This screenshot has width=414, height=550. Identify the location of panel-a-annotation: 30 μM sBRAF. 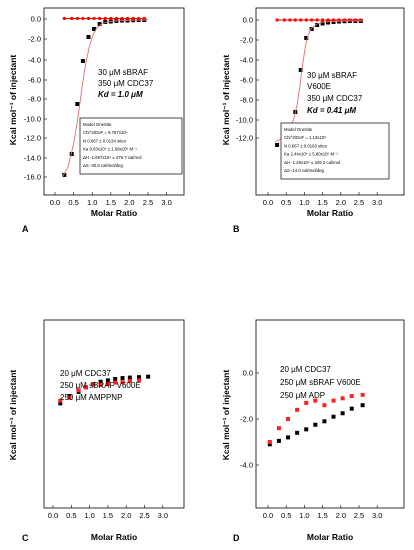
(123, 72).